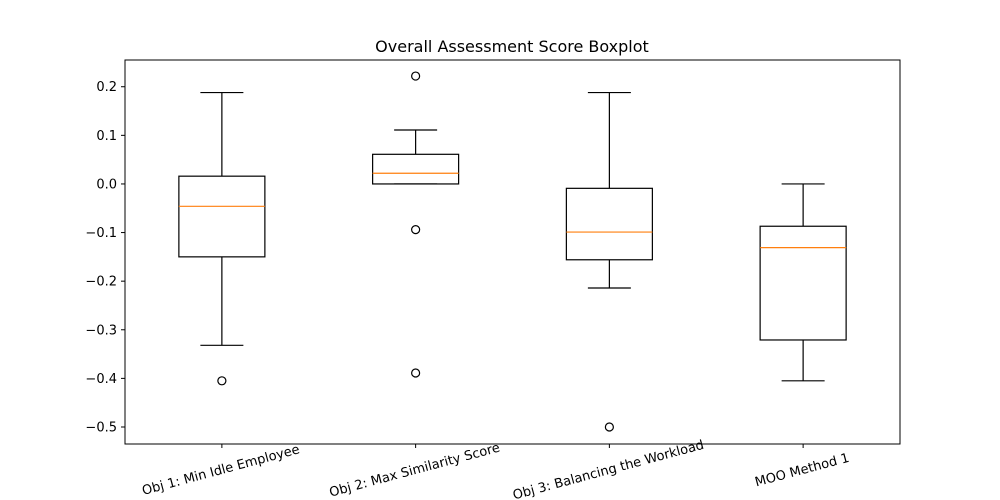 The height and width of the screenshot is (500, 1000). Describe the element at coordinates (106, 184) in the screenshot. I see `y-tick-label: 0.0` at that location.